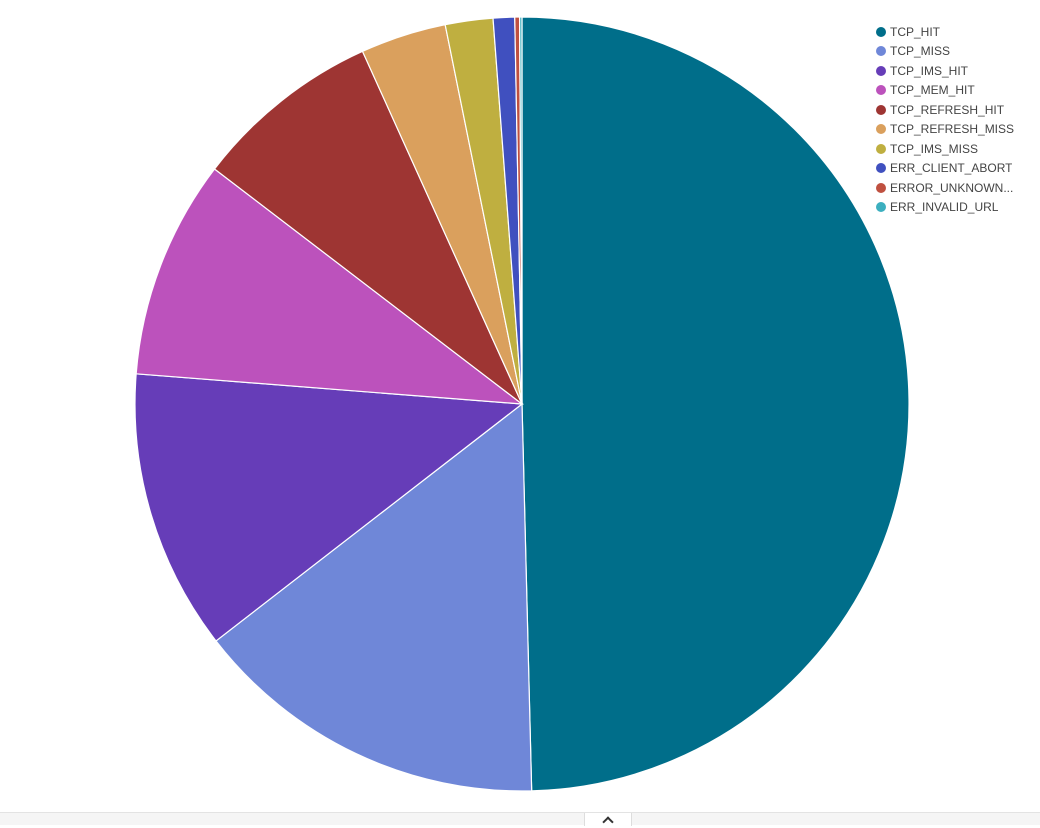  I want to click on collapse-toggle-button, so click(608, 820).